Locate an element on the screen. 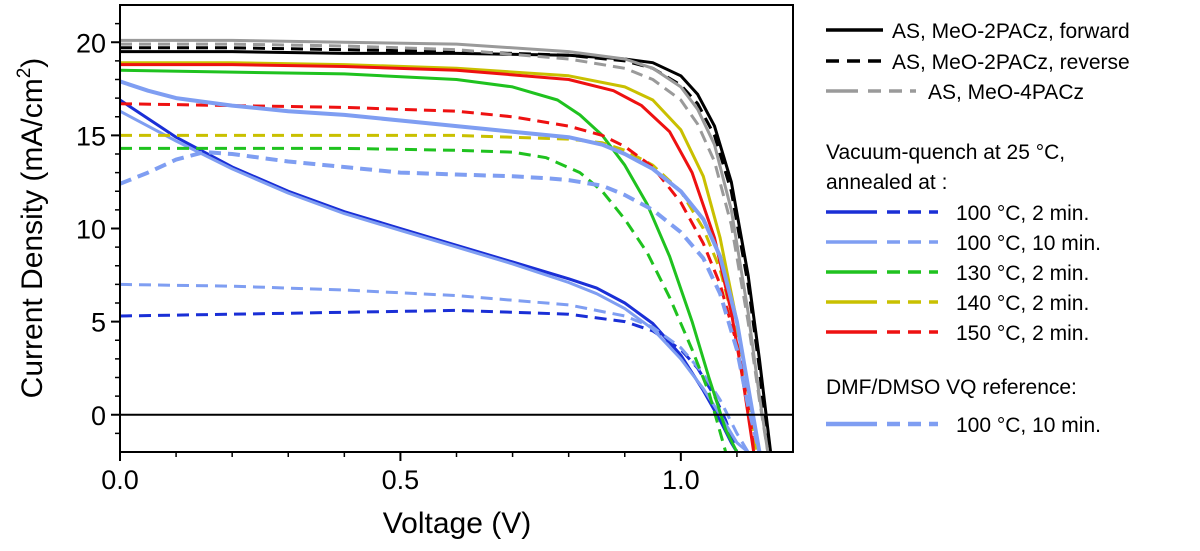  legend-label-2pacz-reverse: AS, MeO-2PACz, reverse is located at coordinates (1011, 62).